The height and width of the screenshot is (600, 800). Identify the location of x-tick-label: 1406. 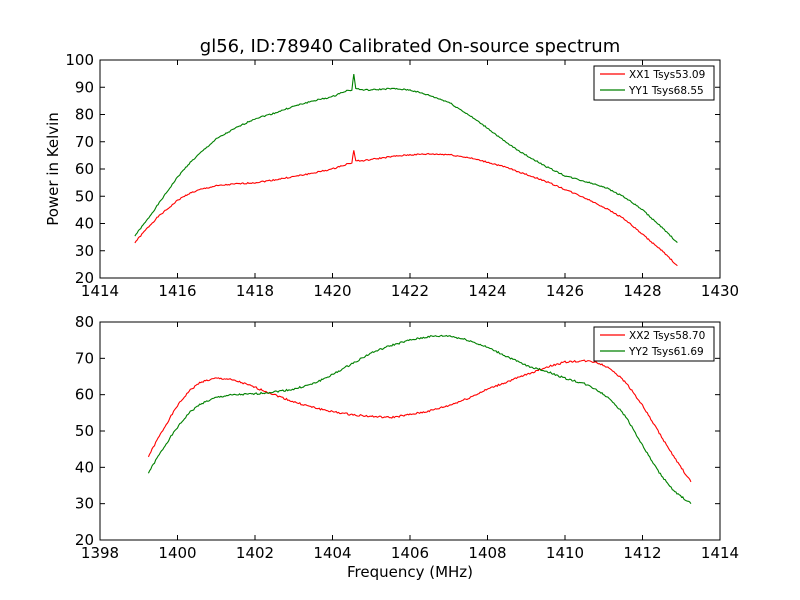
(410, 553).